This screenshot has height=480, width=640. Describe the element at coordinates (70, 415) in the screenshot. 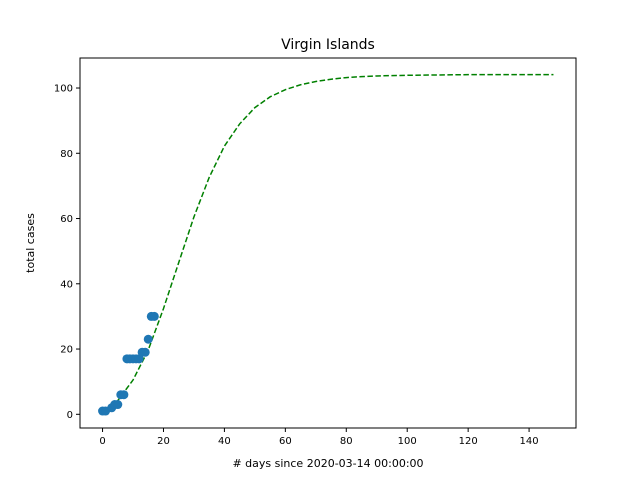

I see `y-tick-label: 0` at that location.